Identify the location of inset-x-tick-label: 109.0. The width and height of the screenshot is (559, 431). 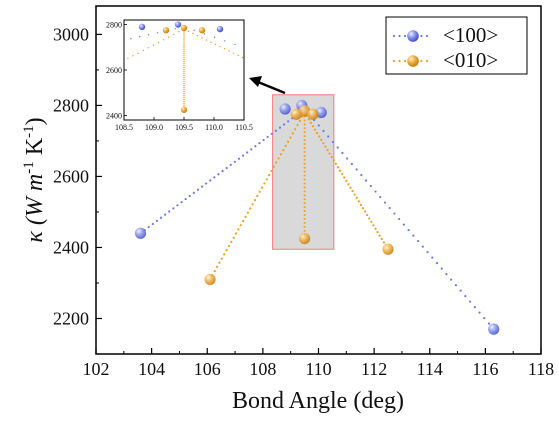
(154, 127).